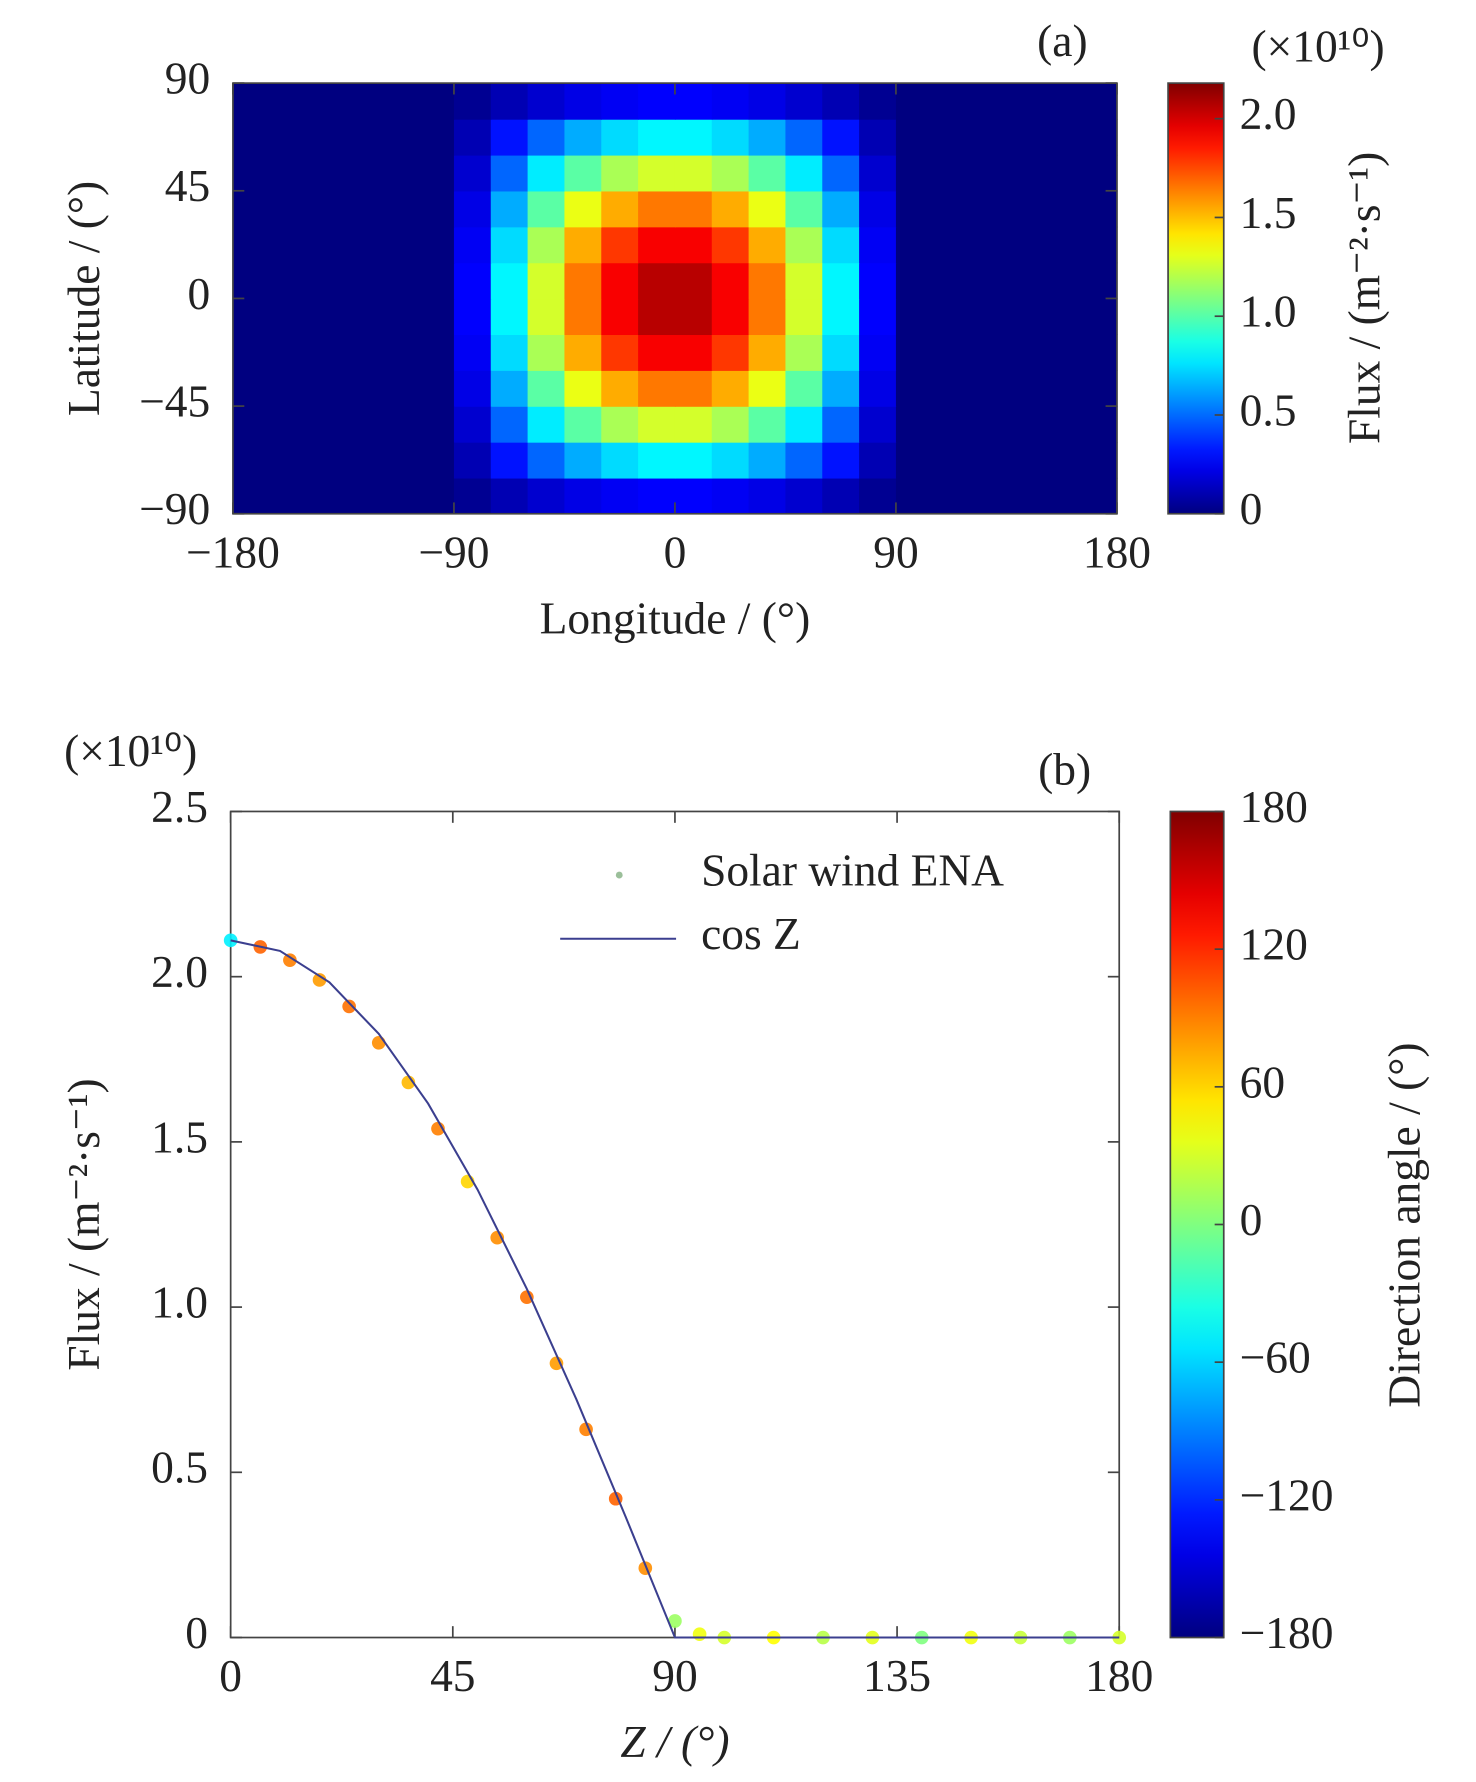 This screenshot has width=1476, height=1782. I want to click on x-tick-label: −180, so click(233, 551).